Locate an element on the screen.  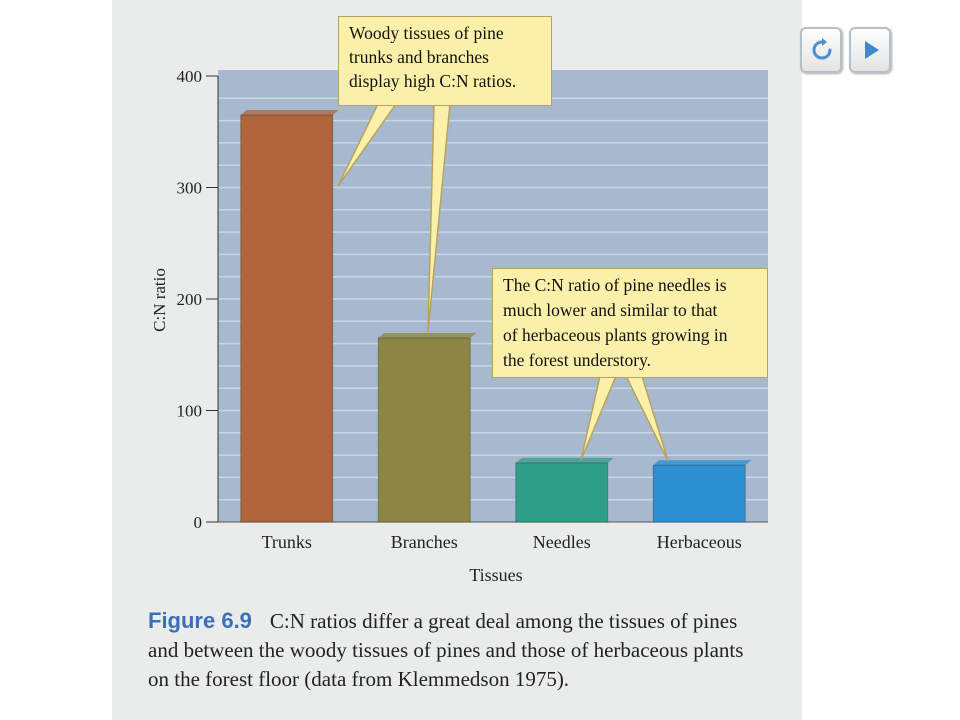
bar-top-trunks is located at coordinates (289, 113).